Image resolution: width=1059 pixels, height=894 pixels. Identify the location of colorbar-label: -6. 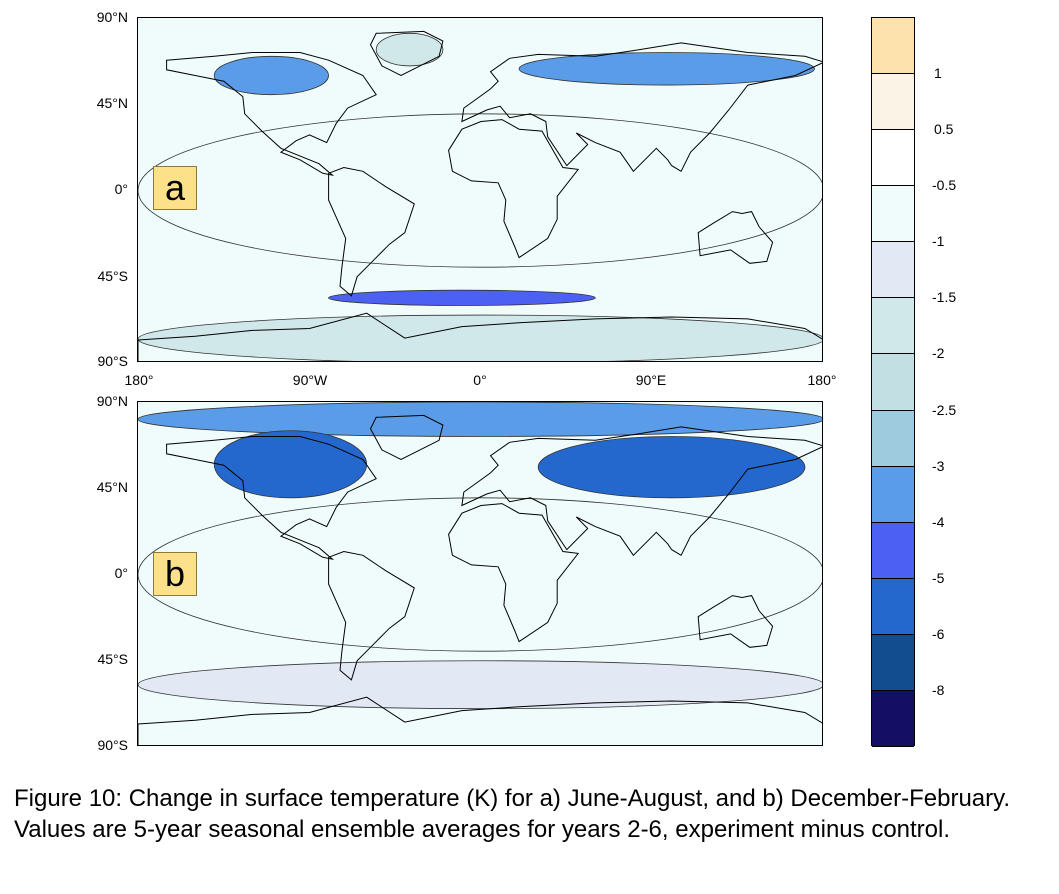
(938, 633).